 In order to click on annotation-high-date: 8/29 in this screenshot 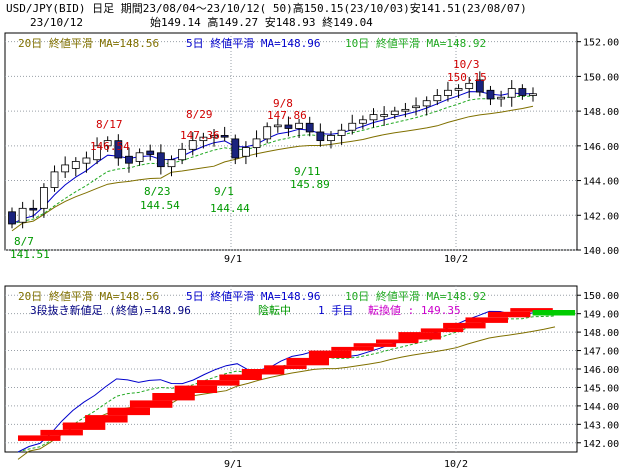, I will do `click(199, 114)`.